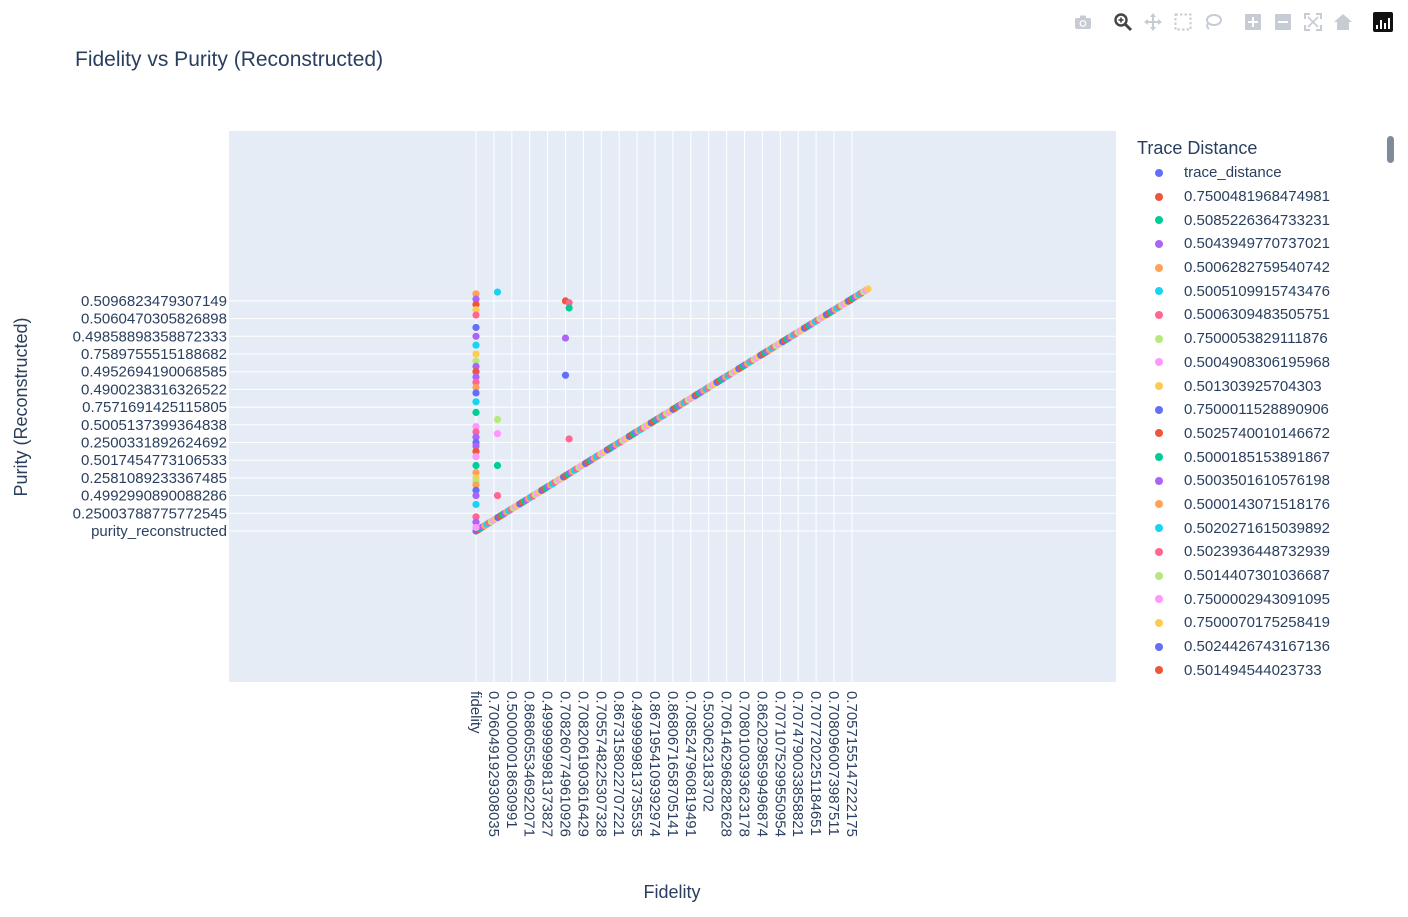 The image size is (1408, 917). I want to click on x-tick-label: 0.7080960073987511, so click(833, 763).